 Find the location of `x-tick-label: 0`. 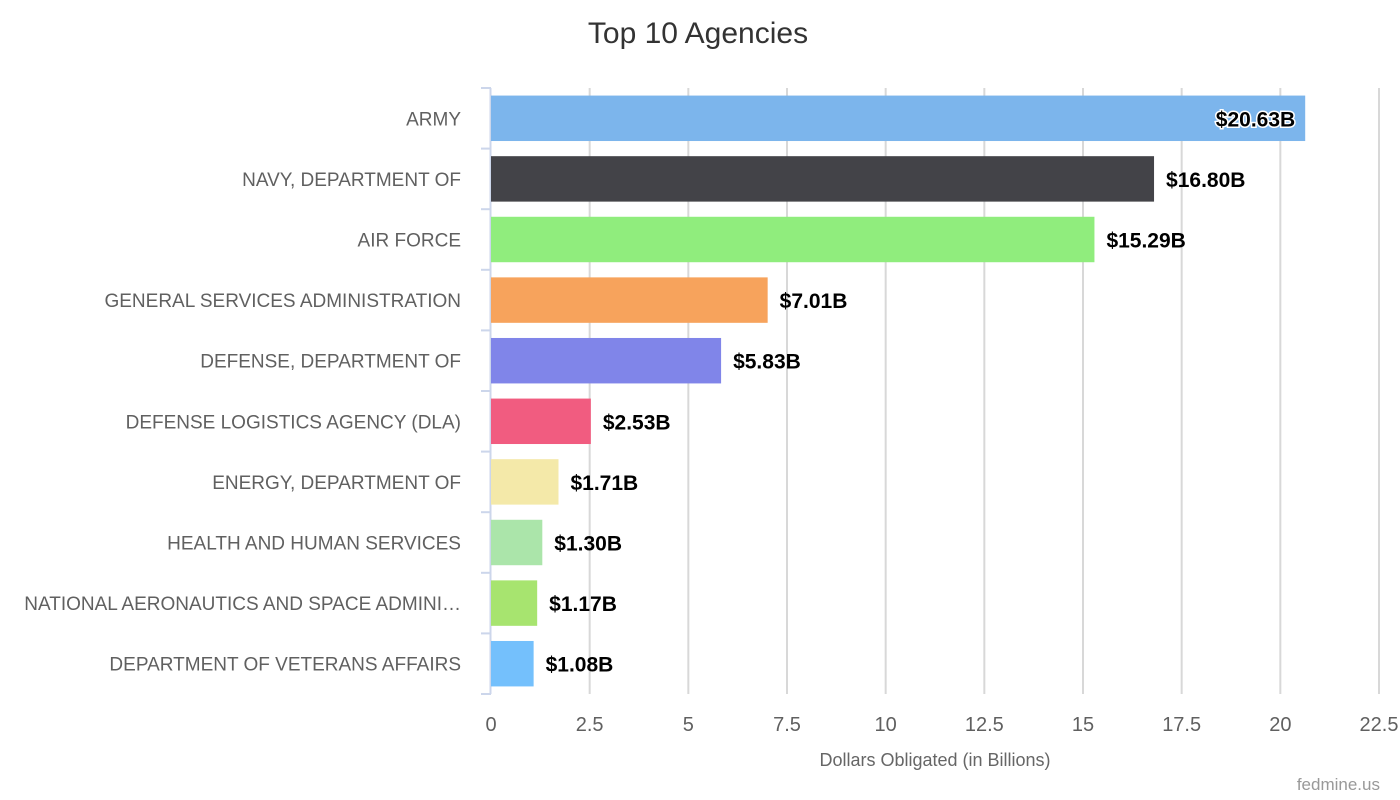

x-tick-label: 0 is located at coordinates (490, 725).